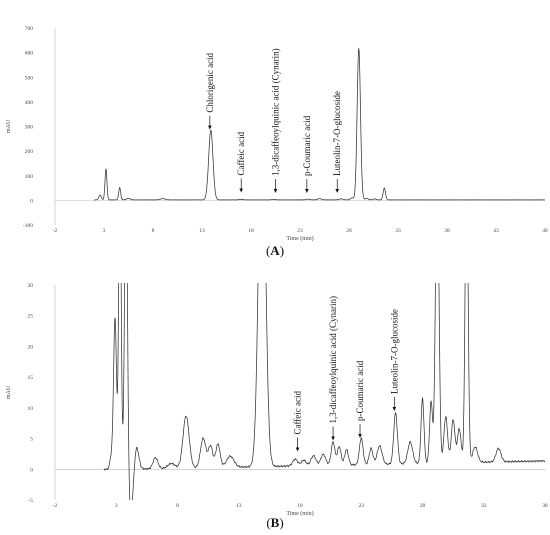 The height and width of the screenshot is (535, 550). Describe the element at coordinates (29, 103) in the screenshot. I see `y-tick-label: 400` at that location.